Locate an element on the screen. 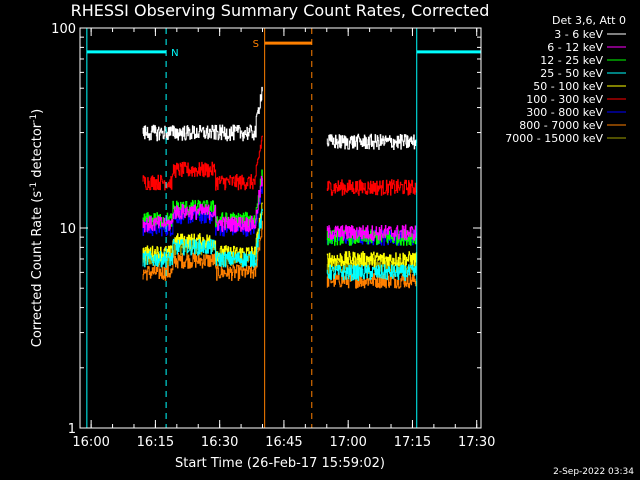  legend-label: 12 - 25 keV is located at coordinates (571, 60).